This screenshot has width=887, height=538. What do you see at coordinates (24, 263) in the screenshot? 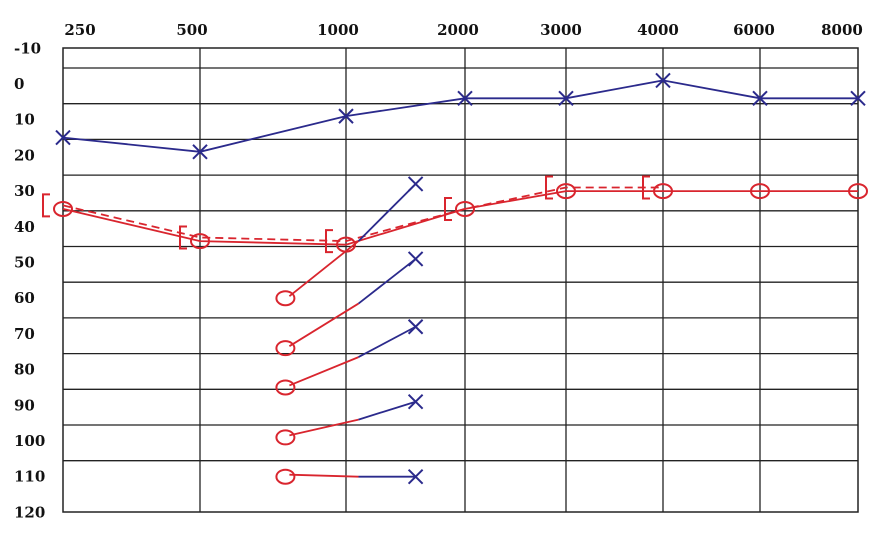
I see `y-tick-label: 50` at bounding box center [24, 263].